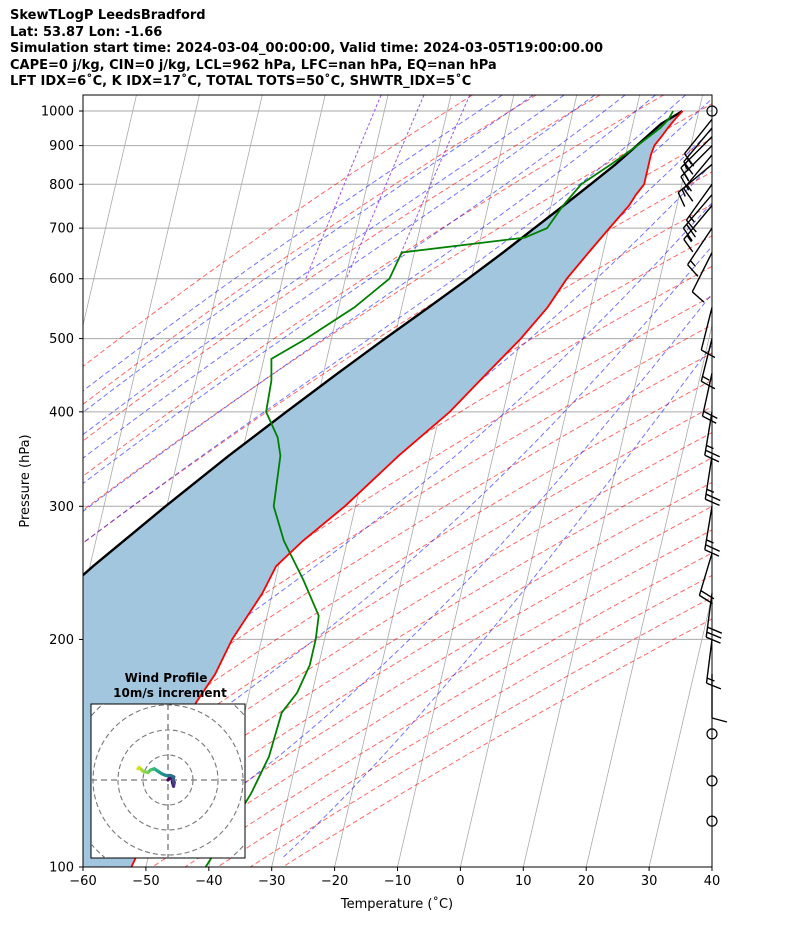  I want to click on x-tick-label: −40, so click(208, 881).